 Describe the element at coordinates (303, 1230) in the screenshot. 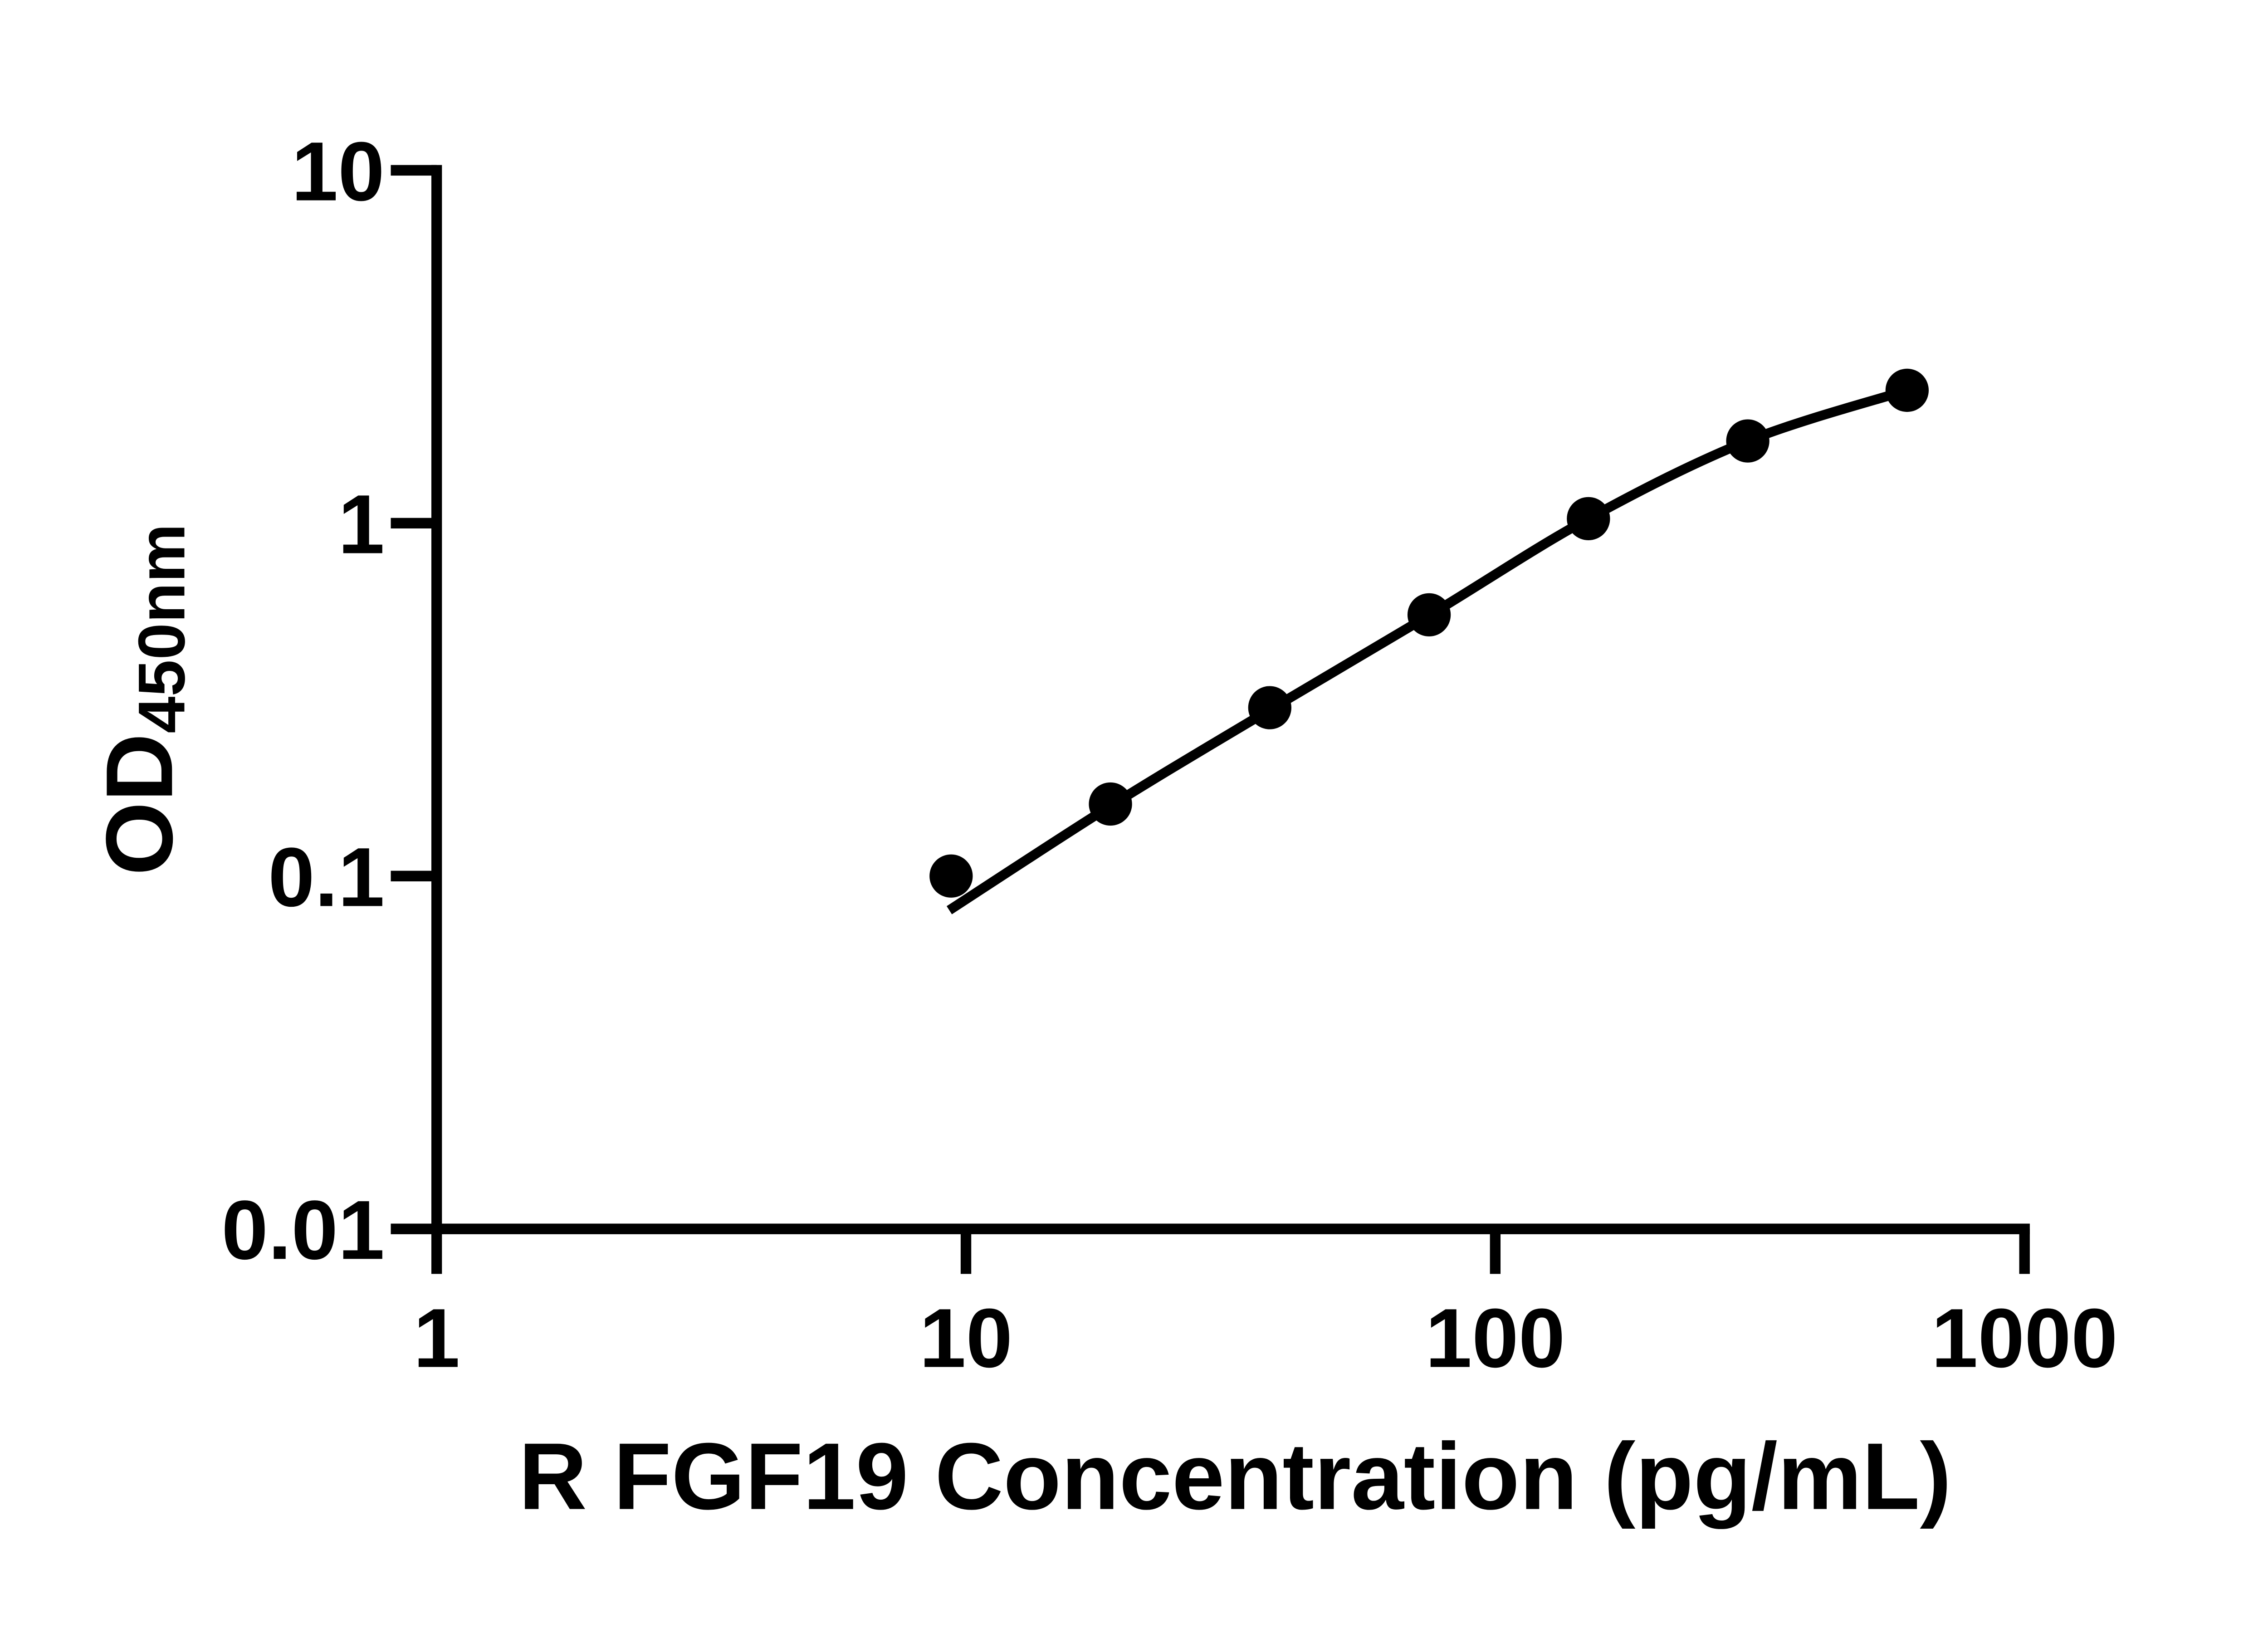

I see `y-tick-label-0.01: 0.01` at that location.